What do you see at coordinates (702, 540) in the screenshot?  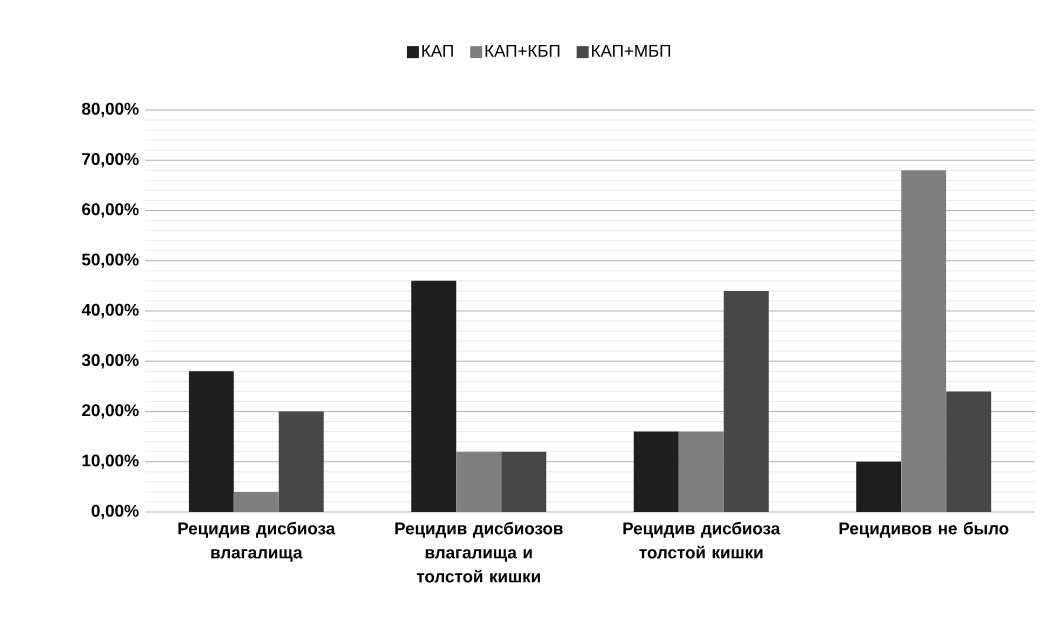 I see `x-tick-label: Рецидив дисбиоза толстой кишки` at bounding box center [702, 540].